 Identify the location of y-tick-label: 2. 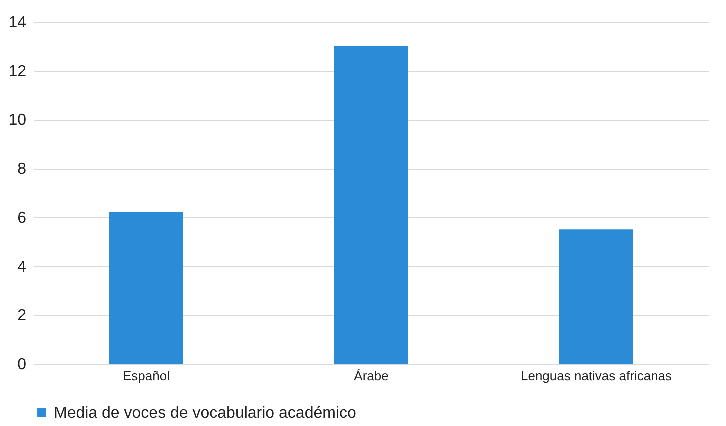
(22, 316).